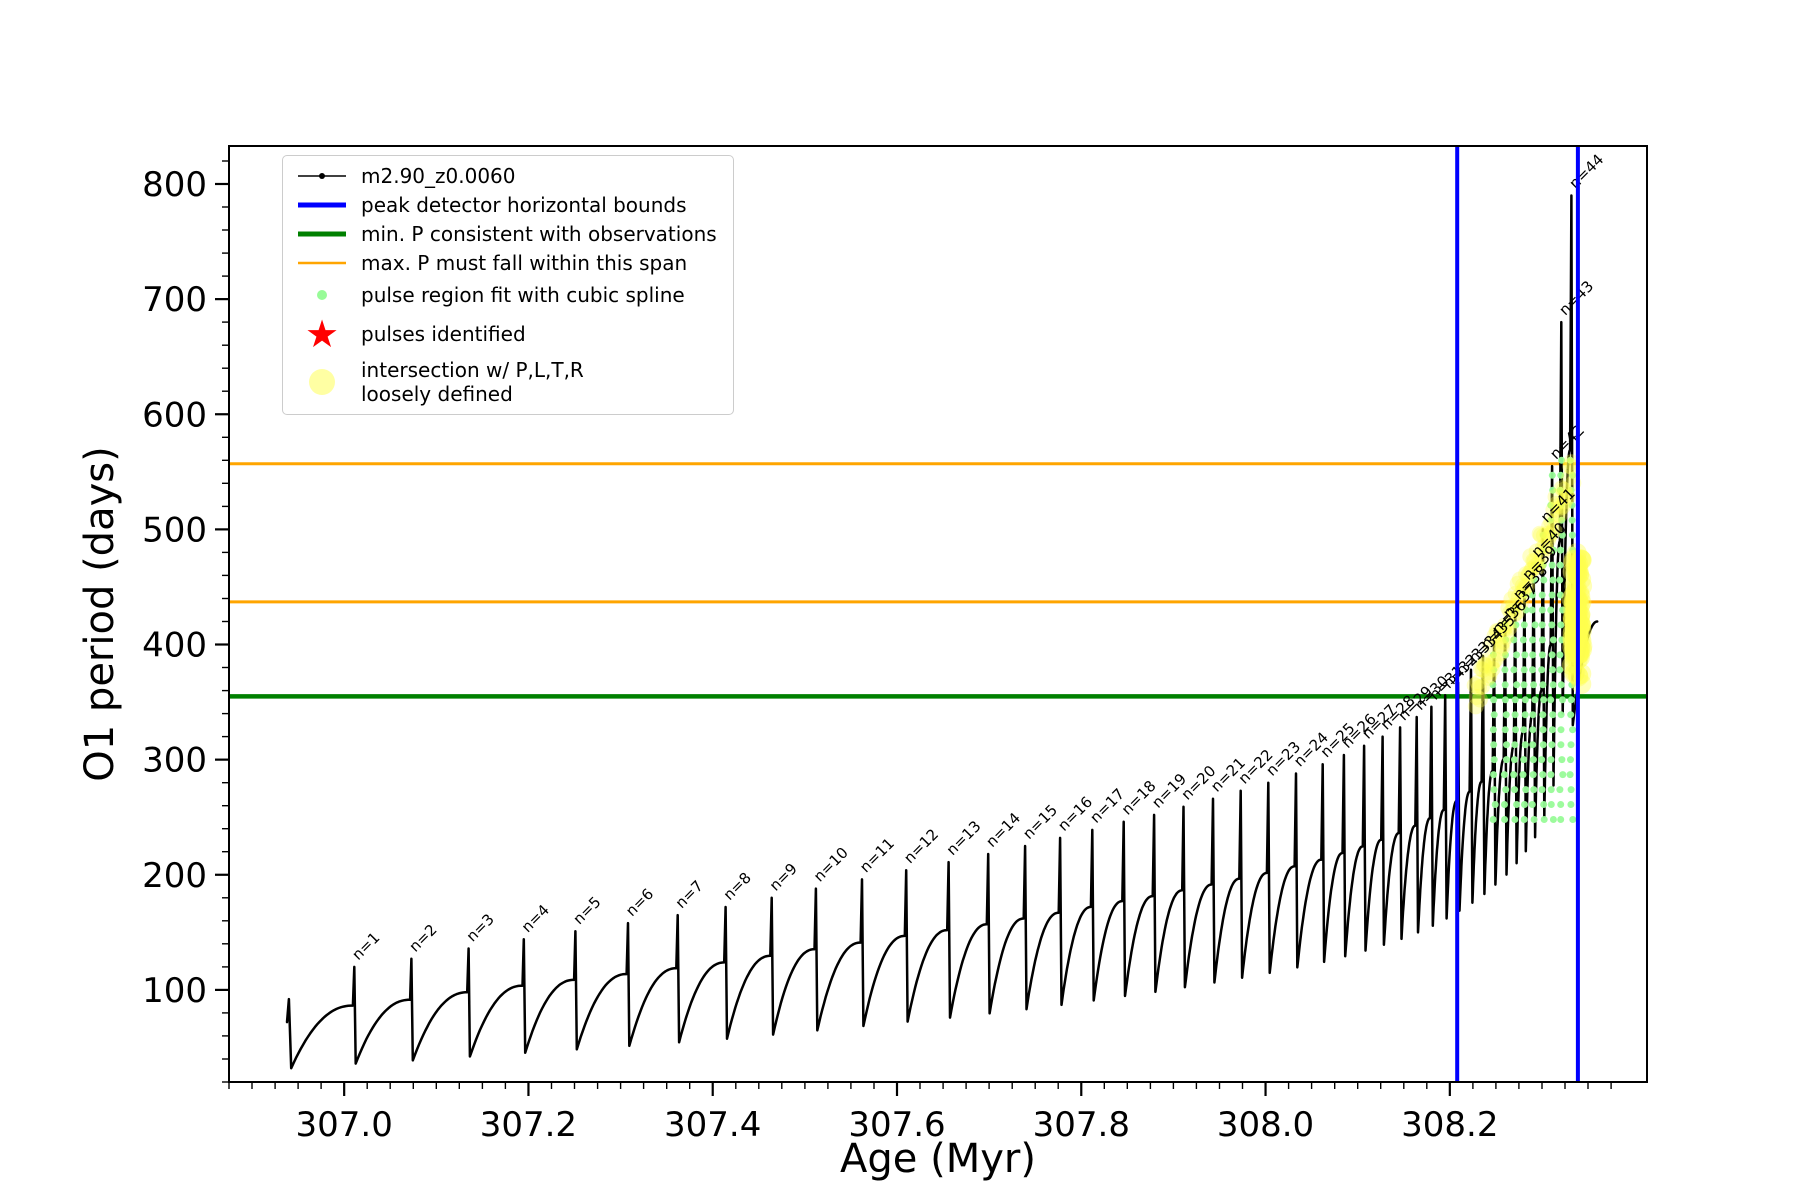 The width and height of the screenshot is (1800, 1200). Describe the element at coordinates (505, 334) in the screenshot. I see `legend-item-pulses-identified: ★ pulses identified` at that location.